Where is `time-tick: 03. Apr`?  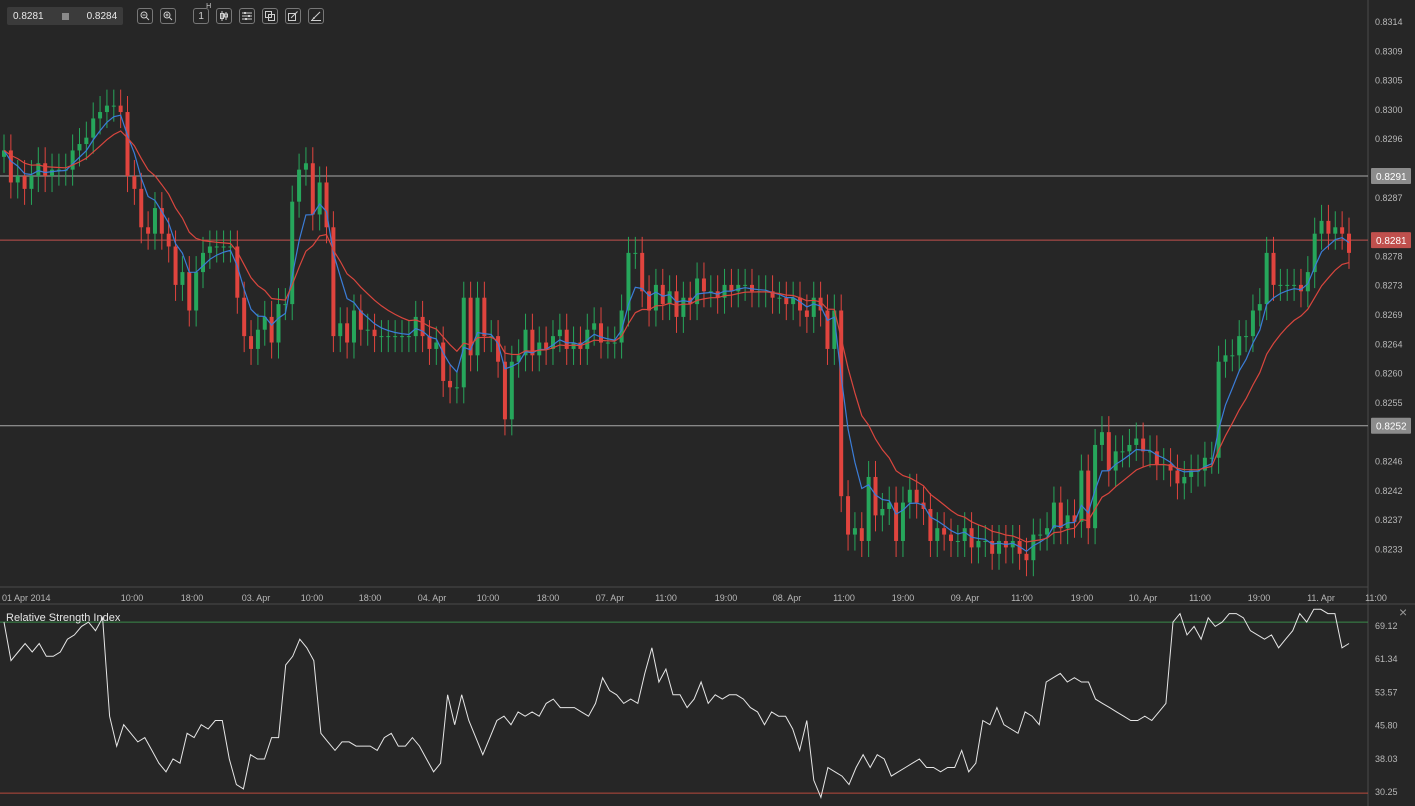
time-tick: 03. Apr is located at coordinates (256, 598).